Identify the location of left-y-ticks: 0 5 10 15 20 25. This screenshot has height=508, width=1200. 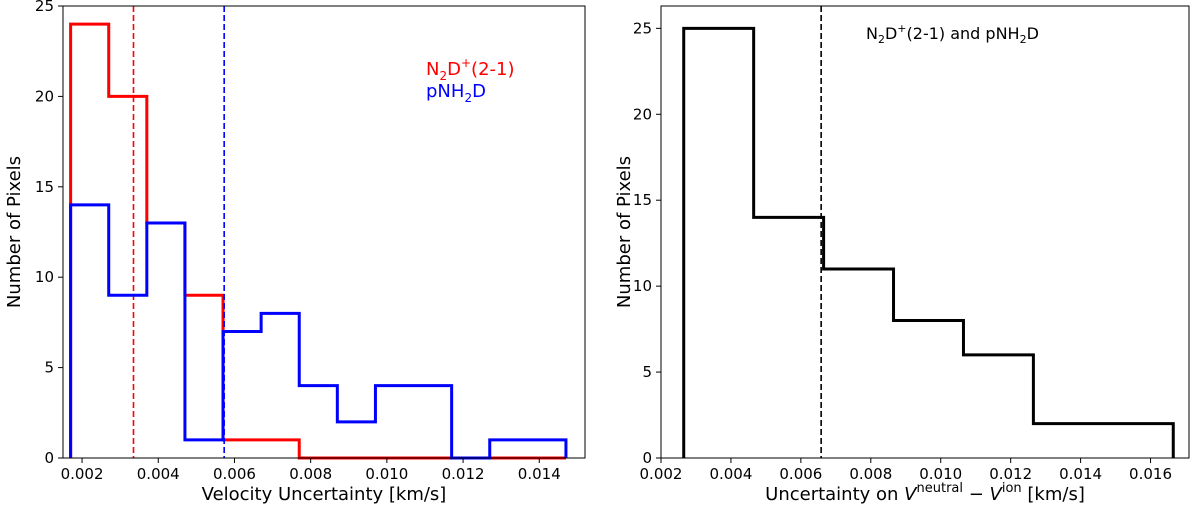
(49, 233).